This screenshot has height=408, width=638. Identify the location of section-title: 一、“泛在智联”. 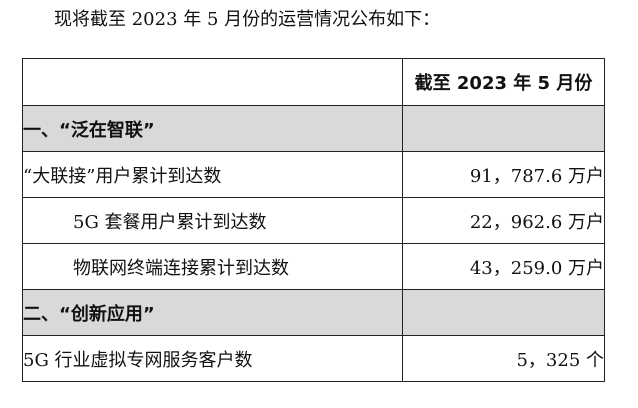
(212, 128).